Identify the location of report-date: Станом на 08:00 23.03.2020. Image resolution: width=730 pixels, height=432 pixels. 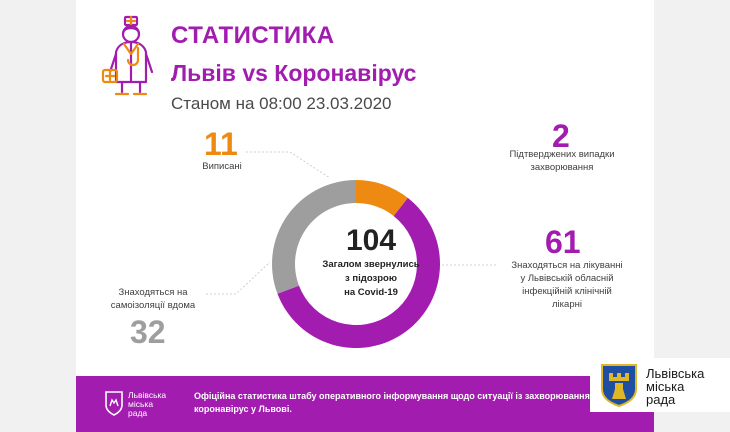
(281, 103).